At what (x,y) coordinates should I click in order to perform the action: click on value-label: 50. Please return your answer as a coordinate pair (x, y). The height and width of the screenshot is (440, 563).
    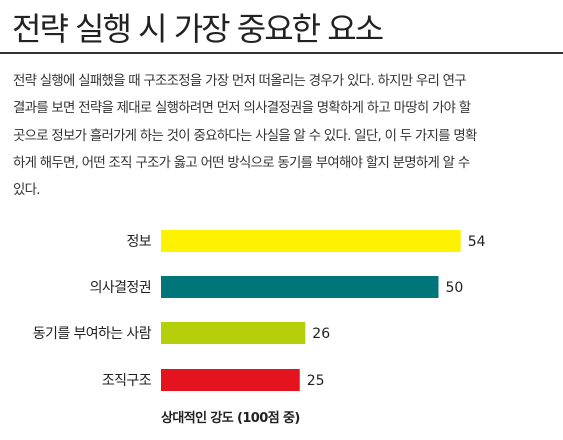
    Looking at the image, I should click on (455, 288).